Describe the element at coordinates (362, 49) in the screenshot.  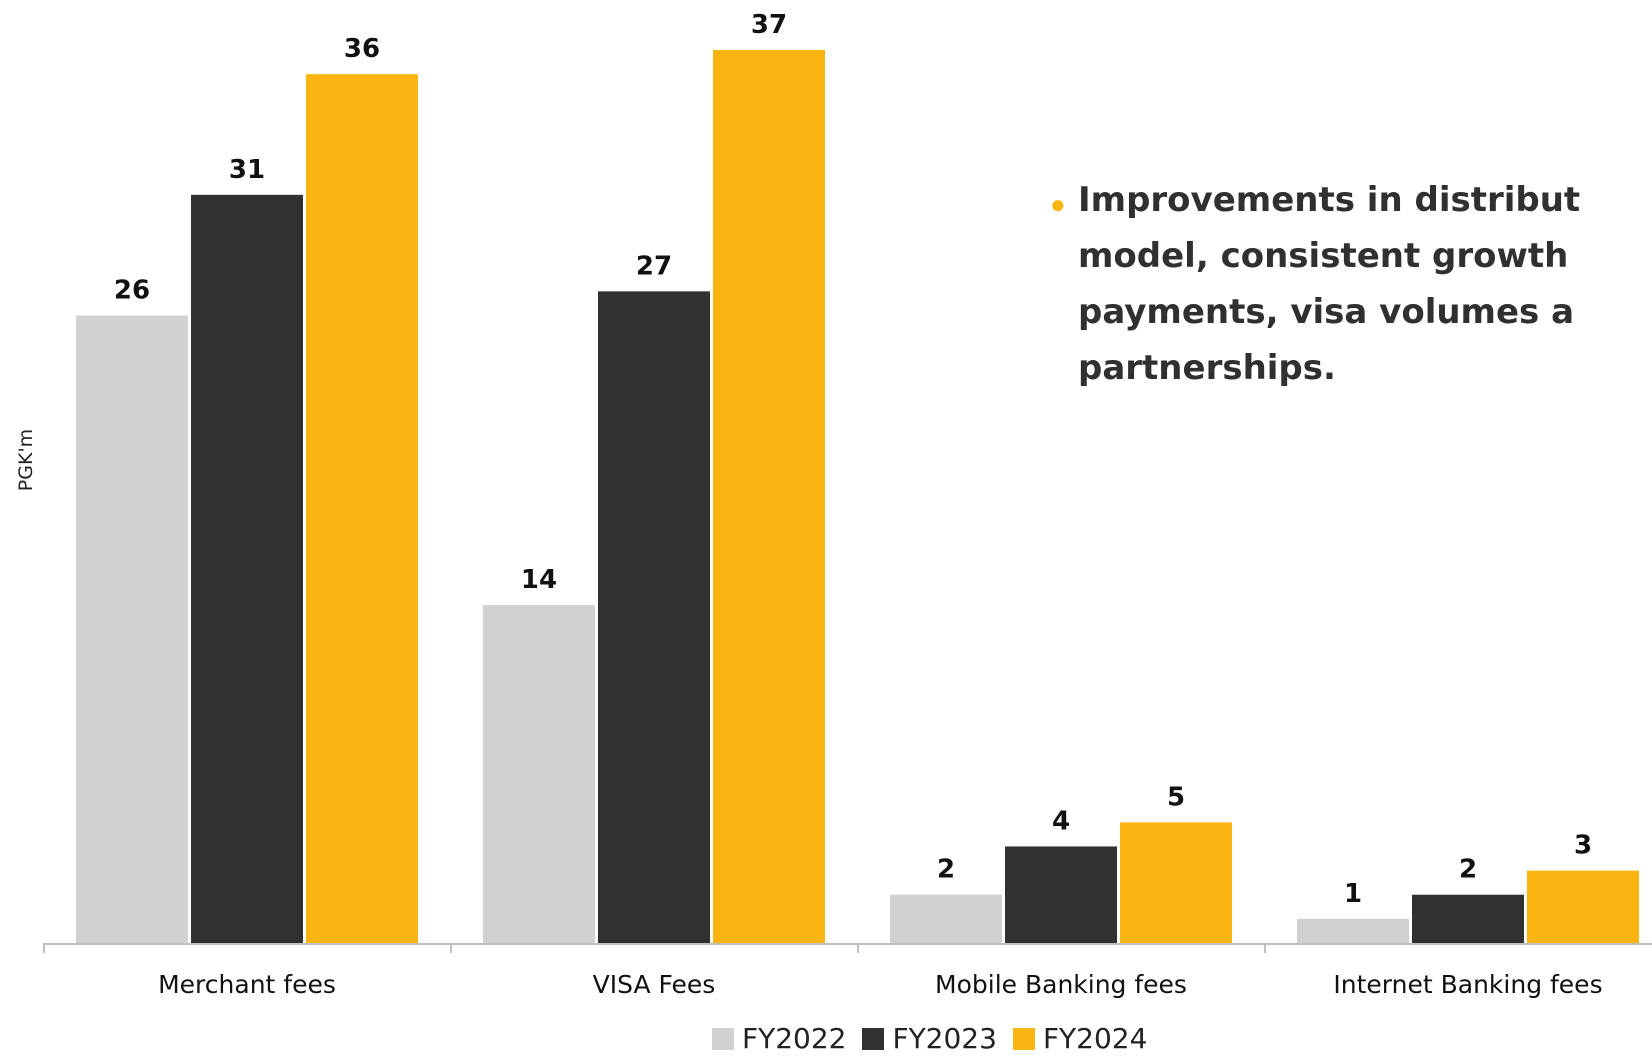
I see `data-label-merchant-fees-fy2024: 36` at that location.